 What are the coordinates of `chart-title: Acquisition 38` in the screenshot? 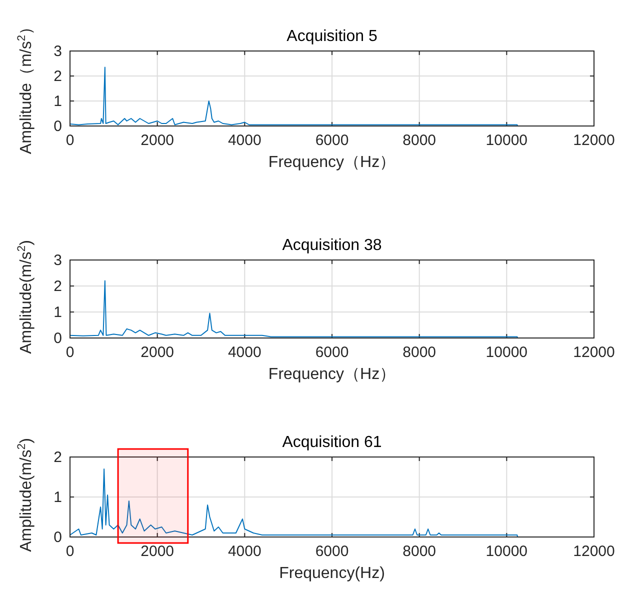 It's located at (332, 245).